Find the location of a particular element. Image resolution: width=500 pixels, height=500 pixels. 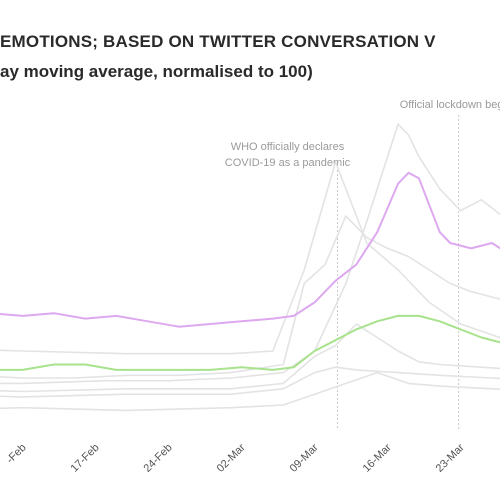

chart-subtitle: ay moving average, normalised to 100) is located at coordinates (156, 71).